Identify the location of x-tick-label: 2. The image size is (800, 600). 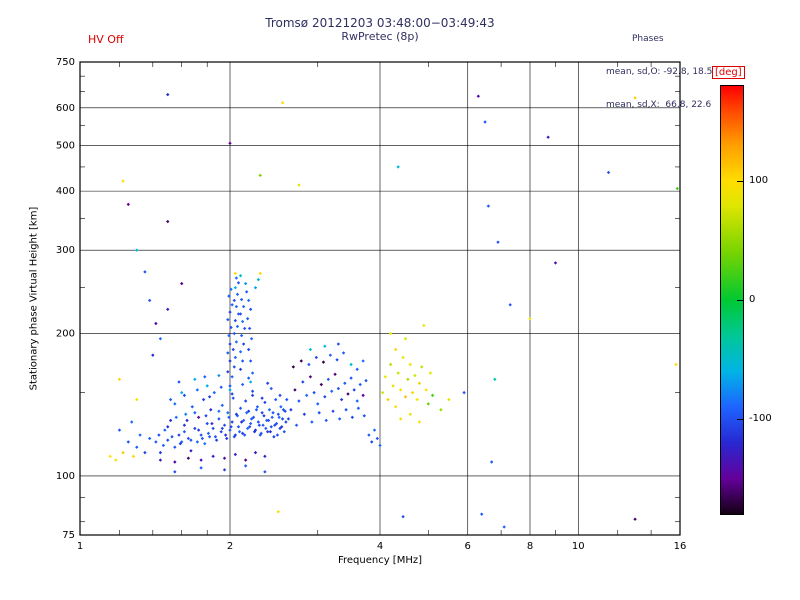
(230, 546).